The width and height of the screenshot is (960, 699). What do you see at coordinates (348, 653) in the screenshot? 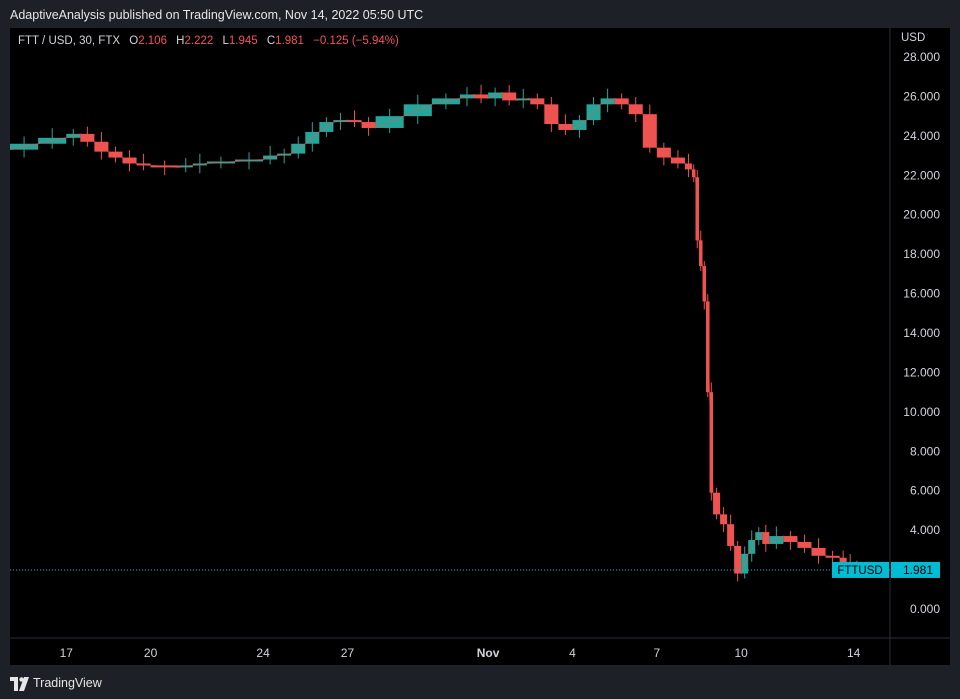
I see `x-tick-label: 27` at bounding box center [348, 653].